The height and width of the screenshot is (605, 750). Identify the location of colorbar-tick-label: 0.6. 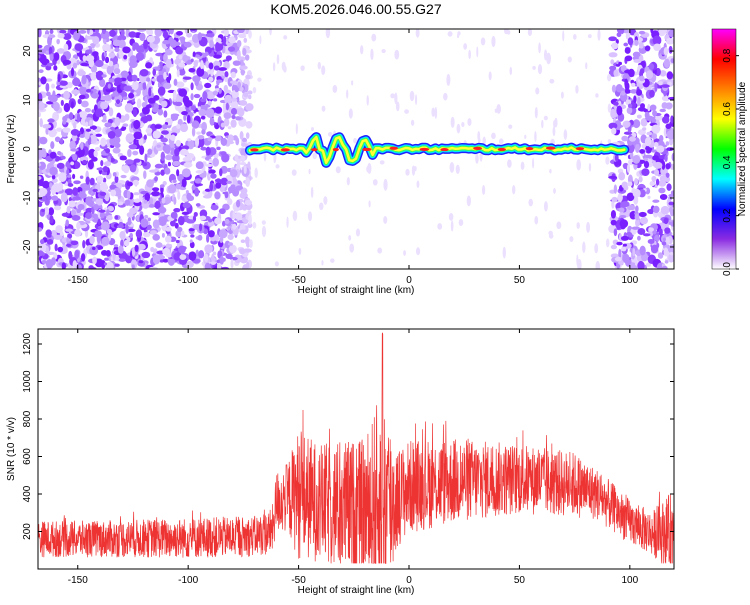
(727, 109).